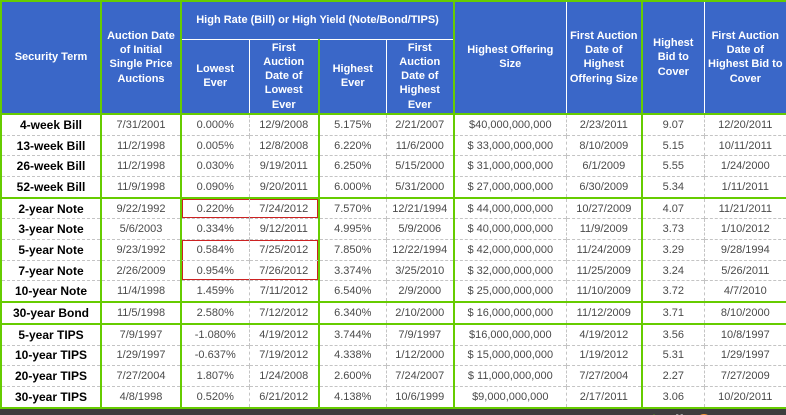 This screenshot has height=415, width=786. Describe the element at coordinates (673, 145) in the screenshot. I see `table-cell: 5.15` at that location.